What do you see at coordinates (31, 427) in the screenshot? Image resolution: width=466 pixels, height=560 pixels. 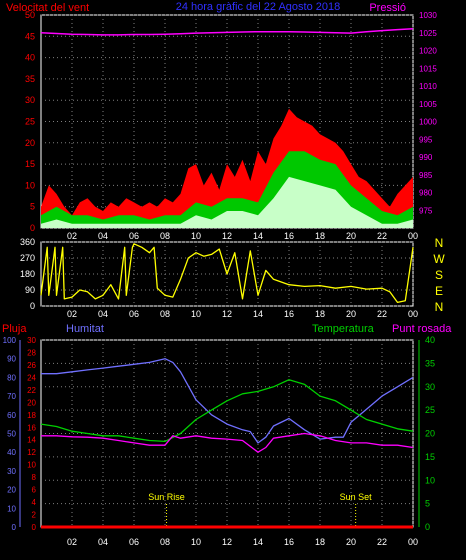 I see `rain-ytick-16: 16` at bounding box center [31, 427].